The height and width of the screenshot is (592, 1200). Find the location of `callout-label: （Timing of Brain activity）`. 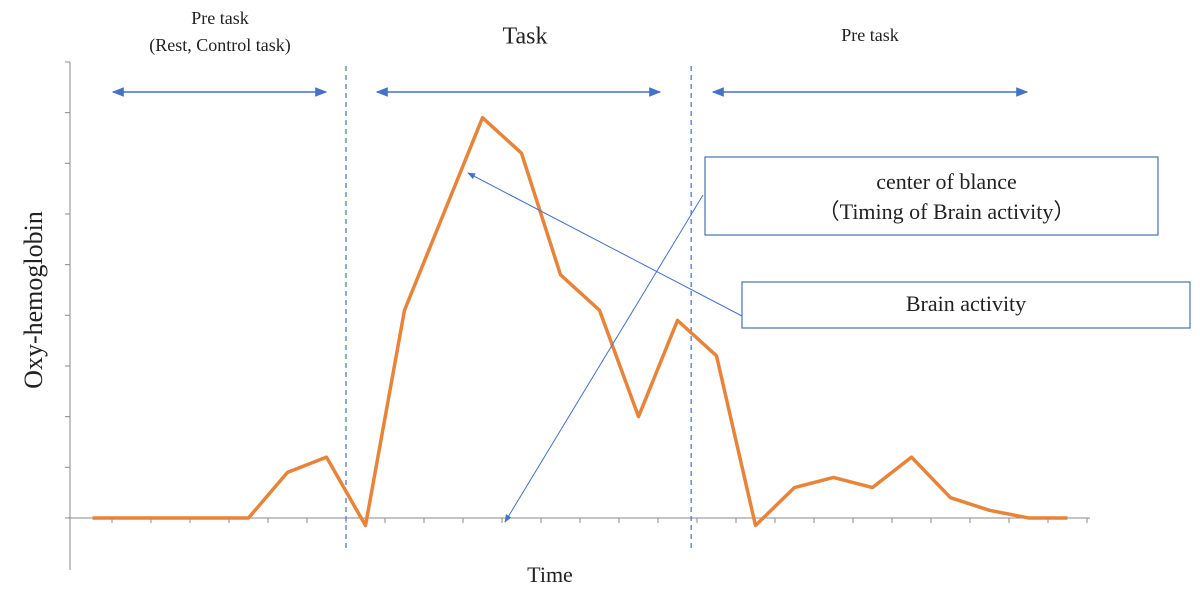

callout-label: （Timing of Brain activity） is located at coordinates (947, 211).